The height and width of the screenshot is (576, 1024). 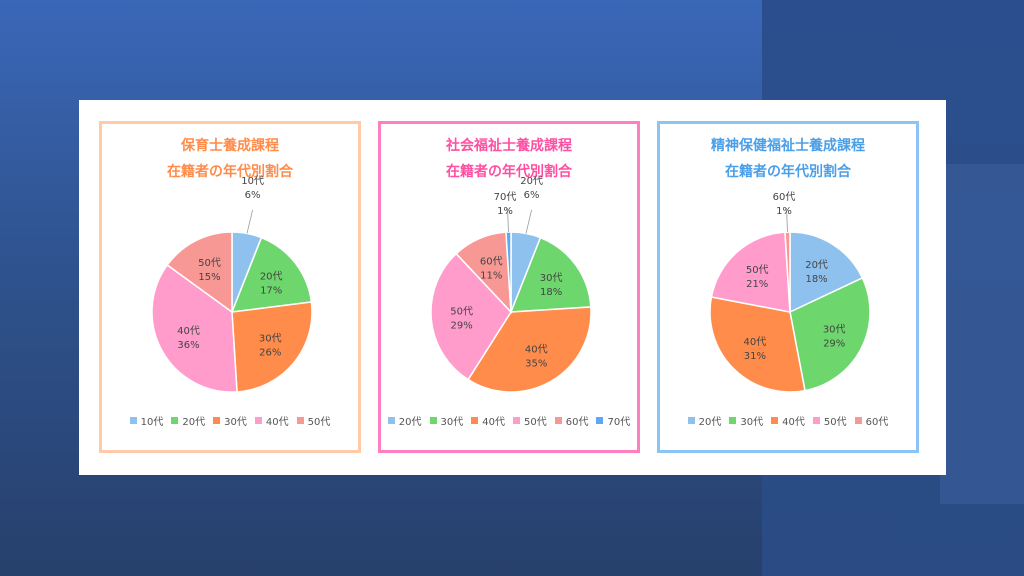 What do you see at coordinates (188, 345) in the screenshot?
I see `pie-label-percent: 36%` at bounding box center [188, 345].